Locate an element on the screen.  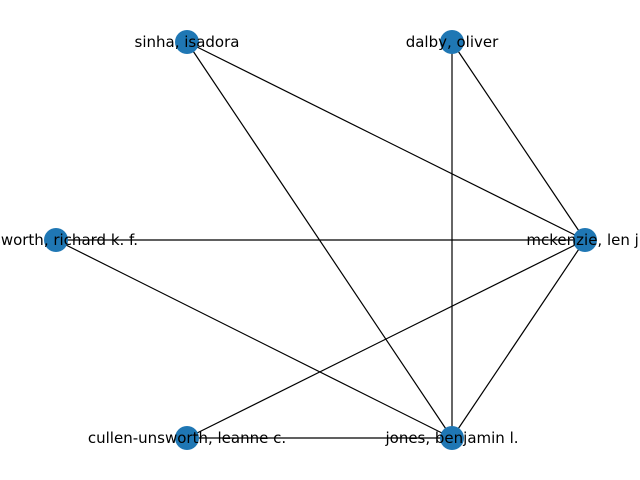
node-label-cullen: cullen-unsworth, leanne c. is located at coordinates (187, 438).